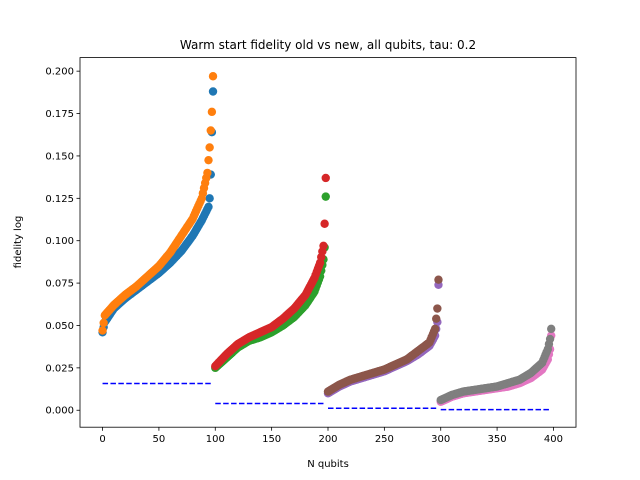  What do you see at coordinates (327, 439) in the screenshot?
I see `x-tick-label: 200` at bounding box center [327, 439].